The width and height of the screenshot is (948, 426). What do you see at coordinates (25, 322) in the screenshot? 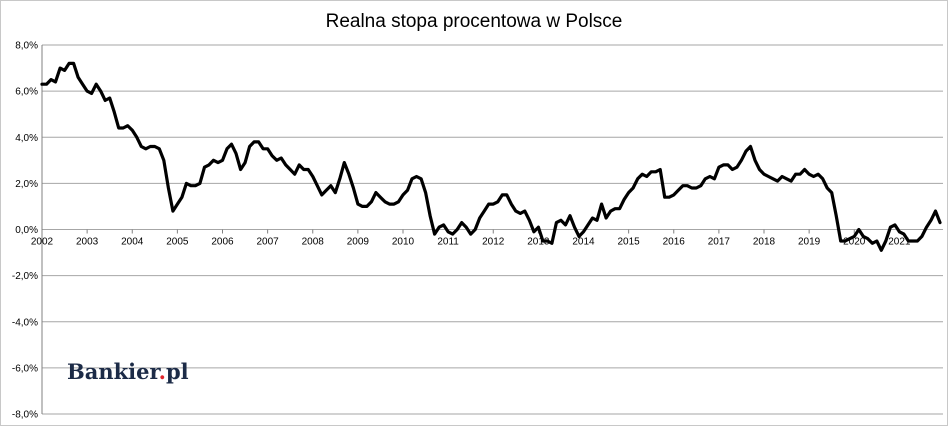
I see `y-tick-label: -4,0%` at bounding box center [25, 322].